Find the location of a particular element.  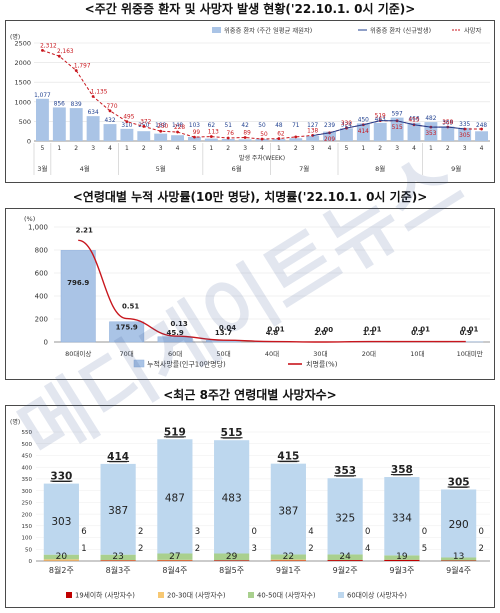

weekly-bar-label: 148 is located at coordinates (177, 126).